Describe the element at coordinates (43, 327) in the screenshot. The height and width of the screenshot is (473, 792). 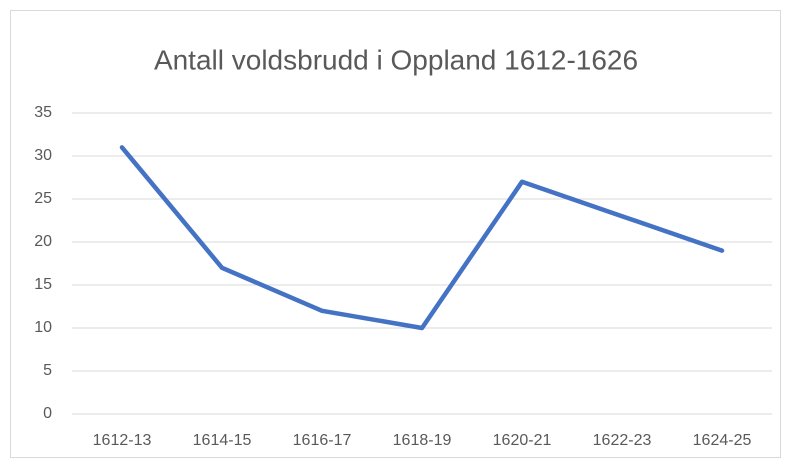
I see `y-tick-label: 10` at that location.